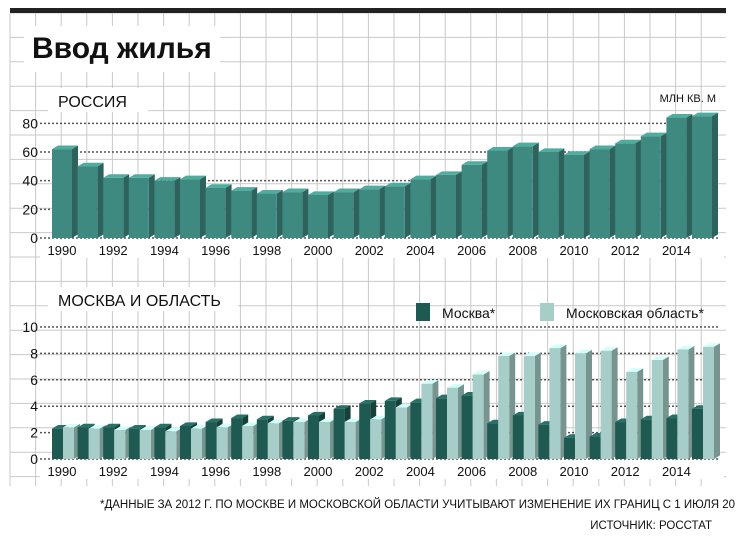 Image resolution: width=736 pixels, height=555 pixels. Describe the element at coordinates (583, 404) in the screenshot. I see `bar-oblast-2010` at that location.